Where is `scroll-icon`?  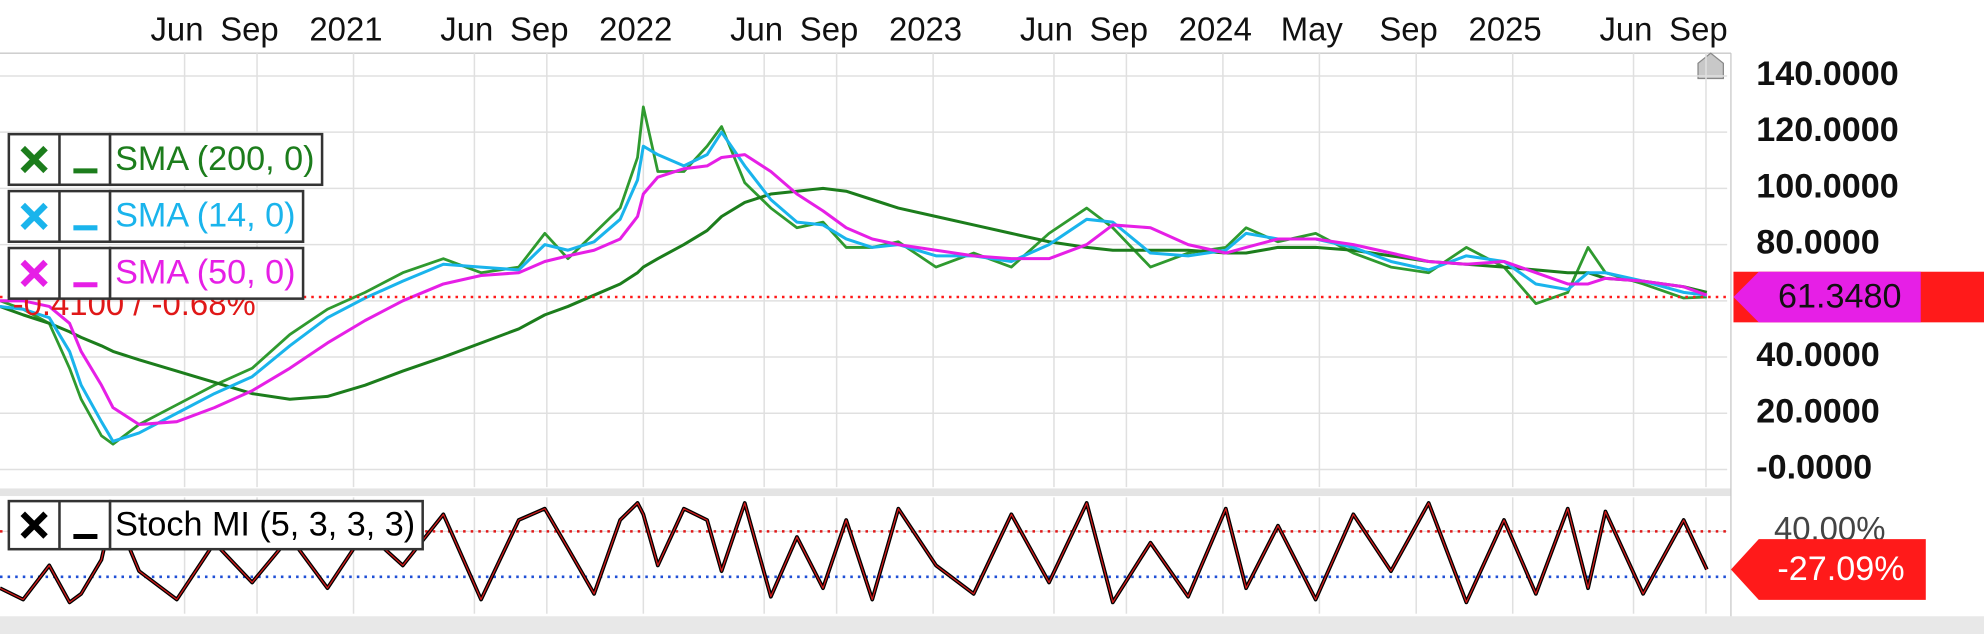
scroll-icon is located at coordinates (1710, 66).